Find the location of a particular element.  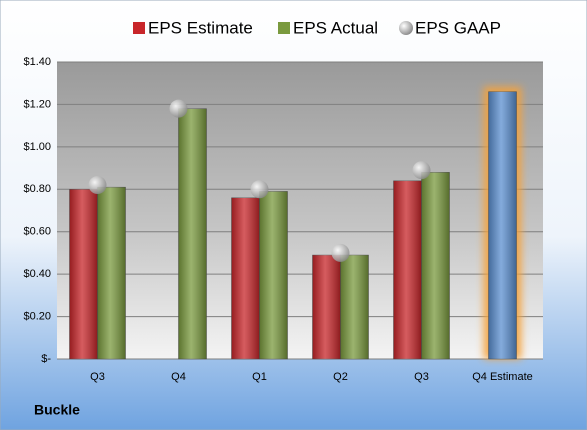

legend-label: EPS Estimate is located at coordinates (200, 27).